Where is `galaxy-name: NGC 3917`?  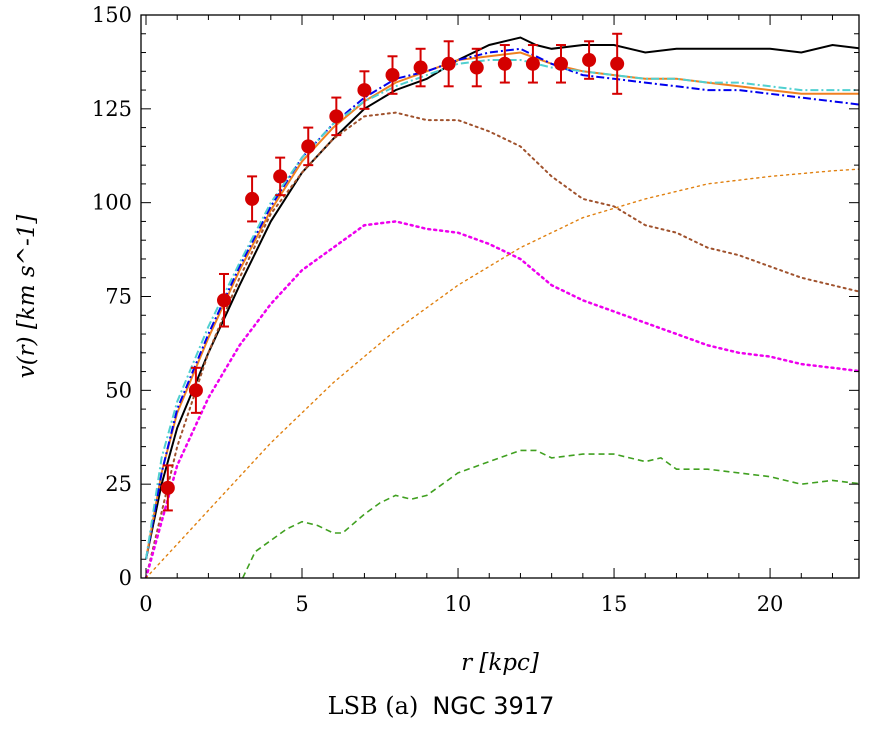
galaxy-name: NGC 3917 is located at coordinates (493, 706).